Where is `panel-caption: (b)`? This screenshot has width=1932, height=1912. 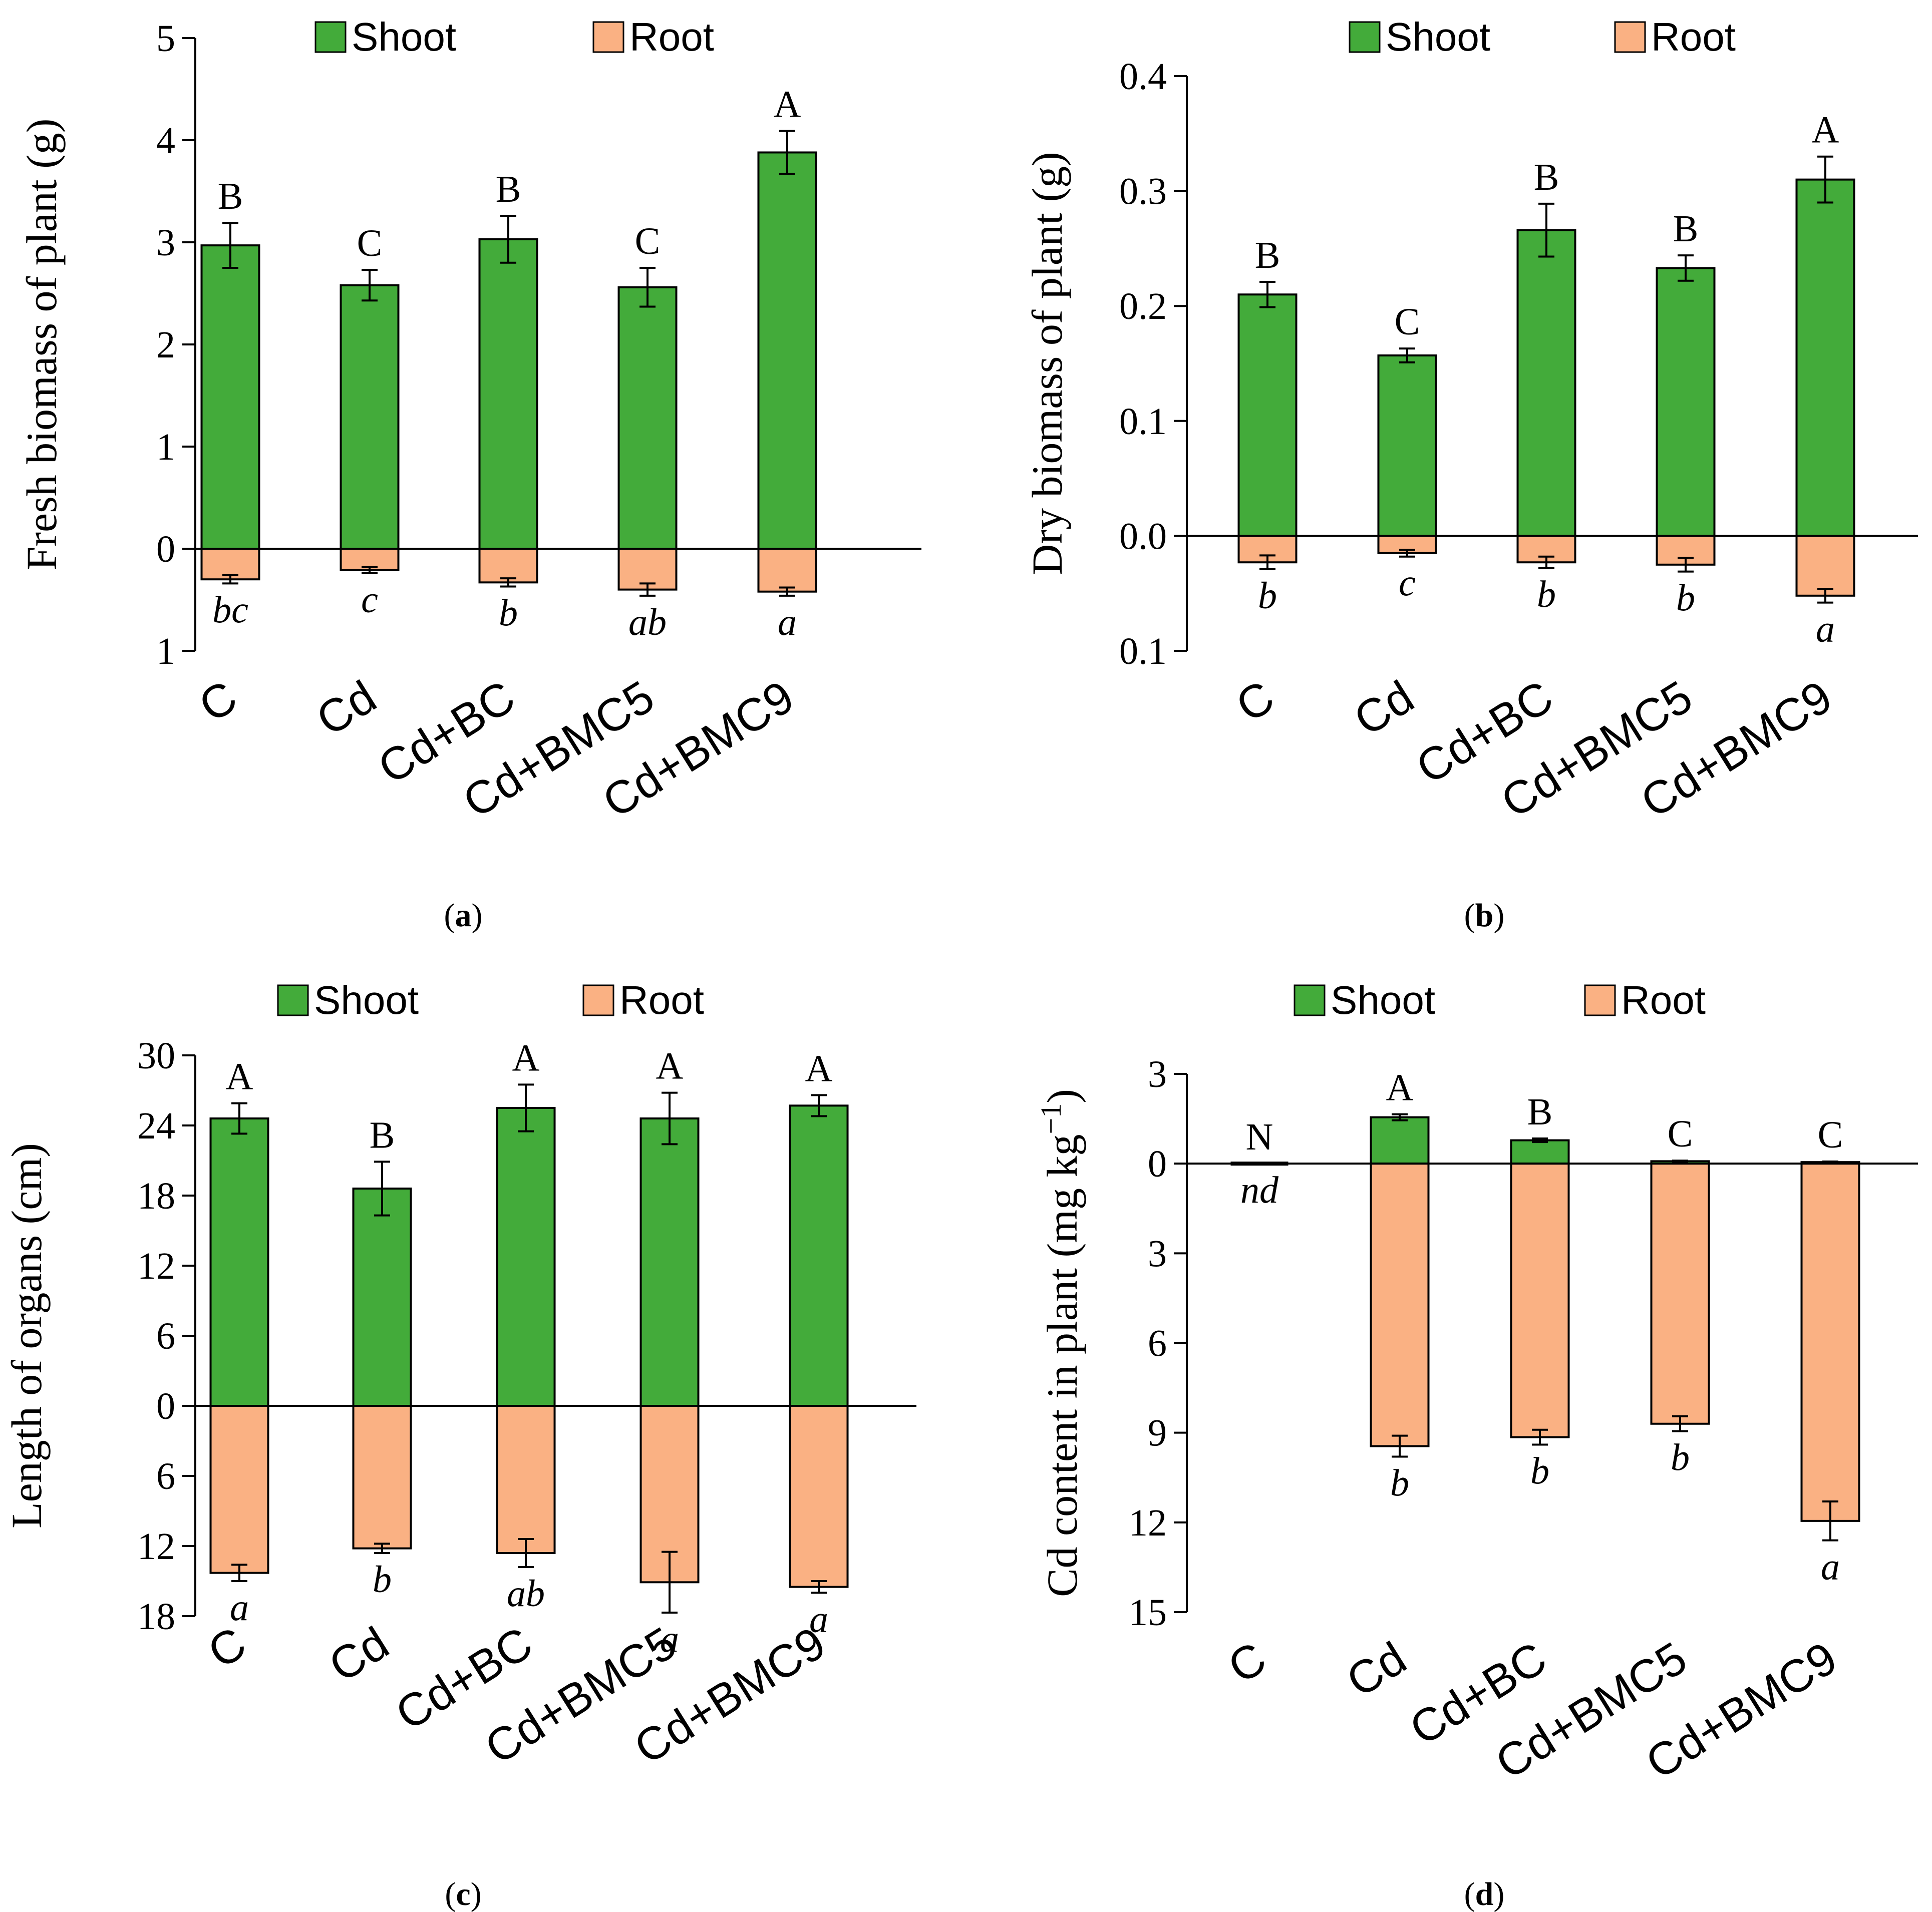 panel-caption: (b) is located at coordinates (1485, 915).